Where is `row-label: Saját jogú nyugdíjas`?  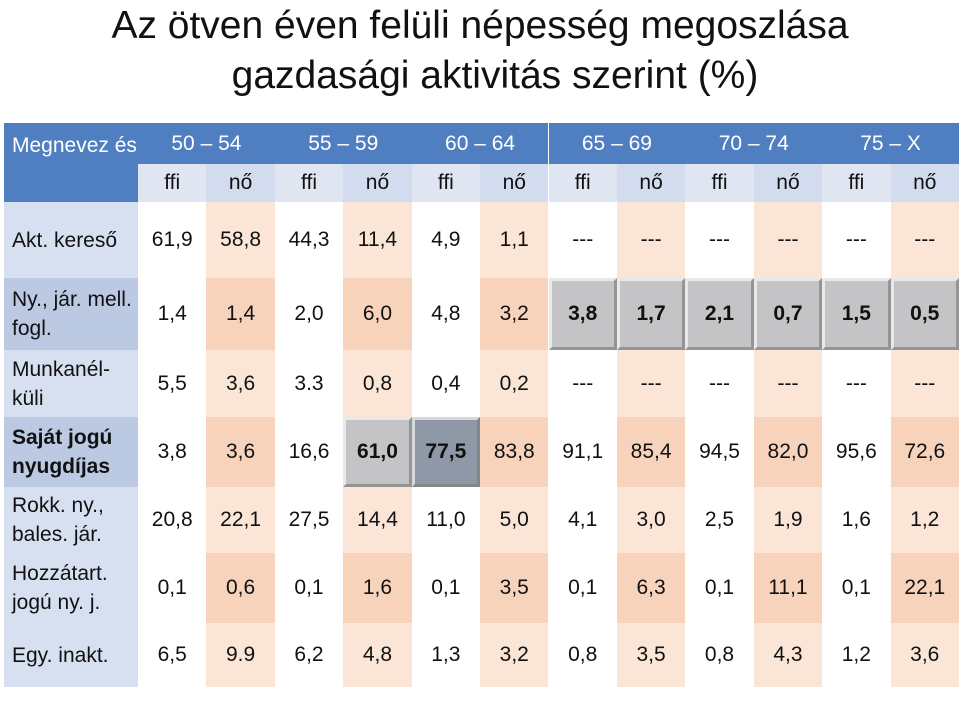 row-label: Saját jogú nyugdíjas is located at coordinates (71, 452).